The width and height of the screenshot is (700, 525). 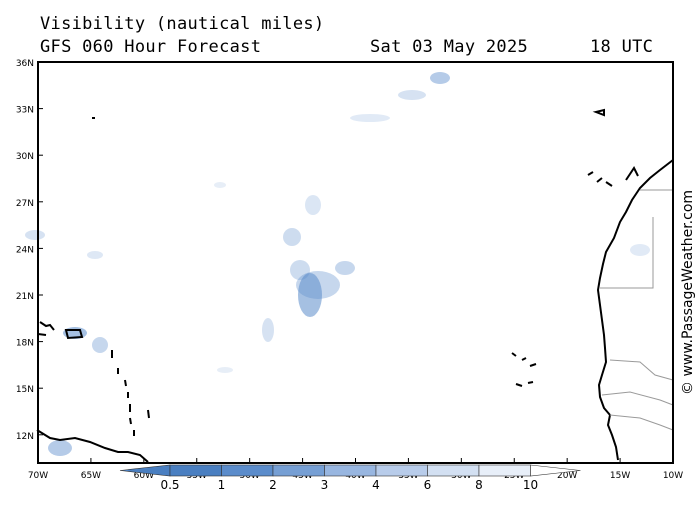 I want to click on lat-tick-label: 15N, so click(x=25, y=390).